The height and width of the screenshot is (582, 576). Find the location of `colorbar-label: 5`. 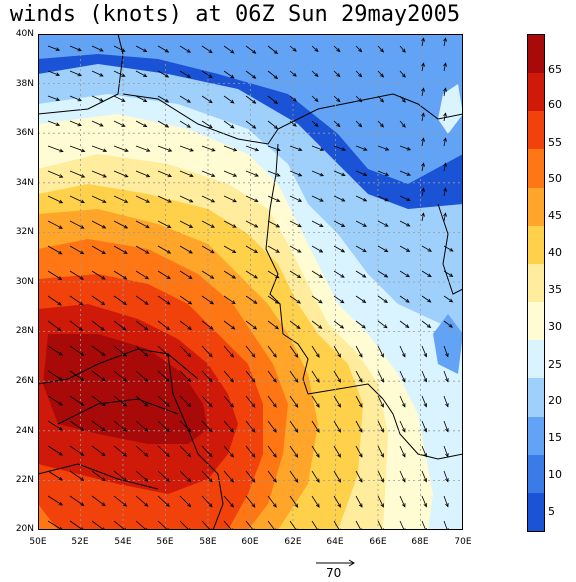

colorbar-label: 5 is located at coordinates (551, 511).